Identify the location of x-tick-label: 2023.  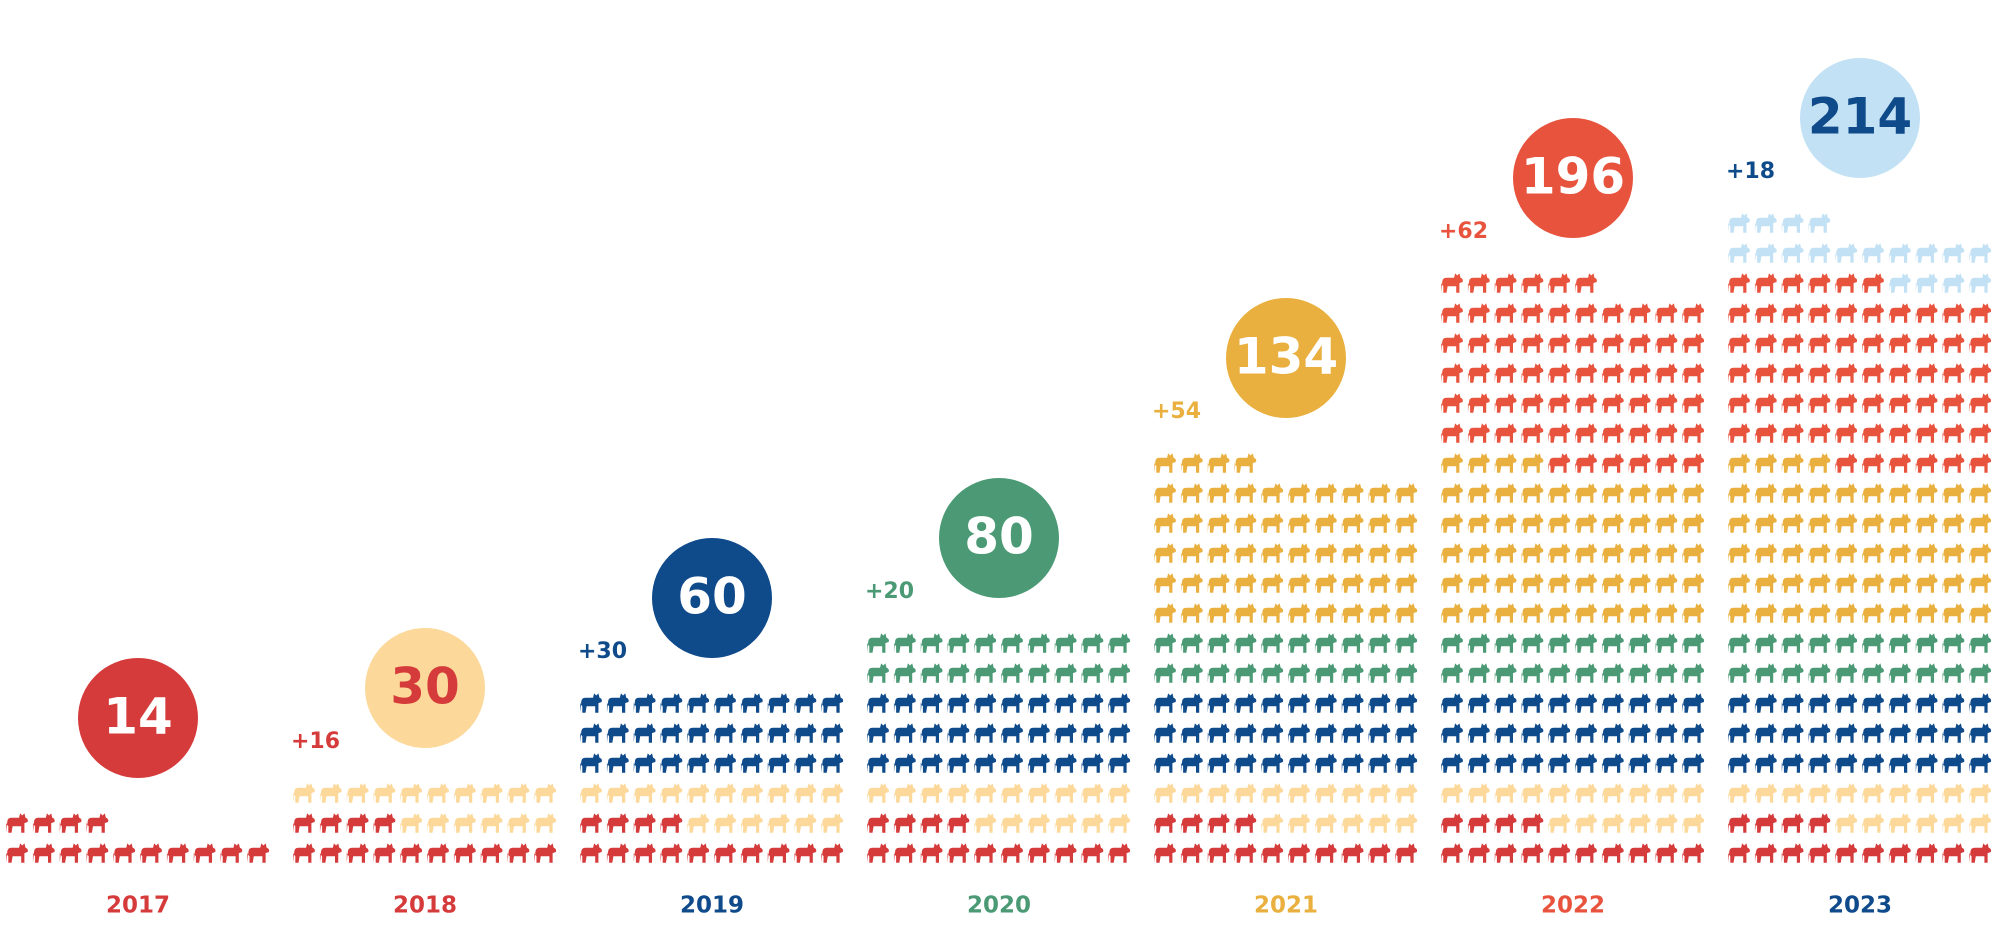
(1860, 906).